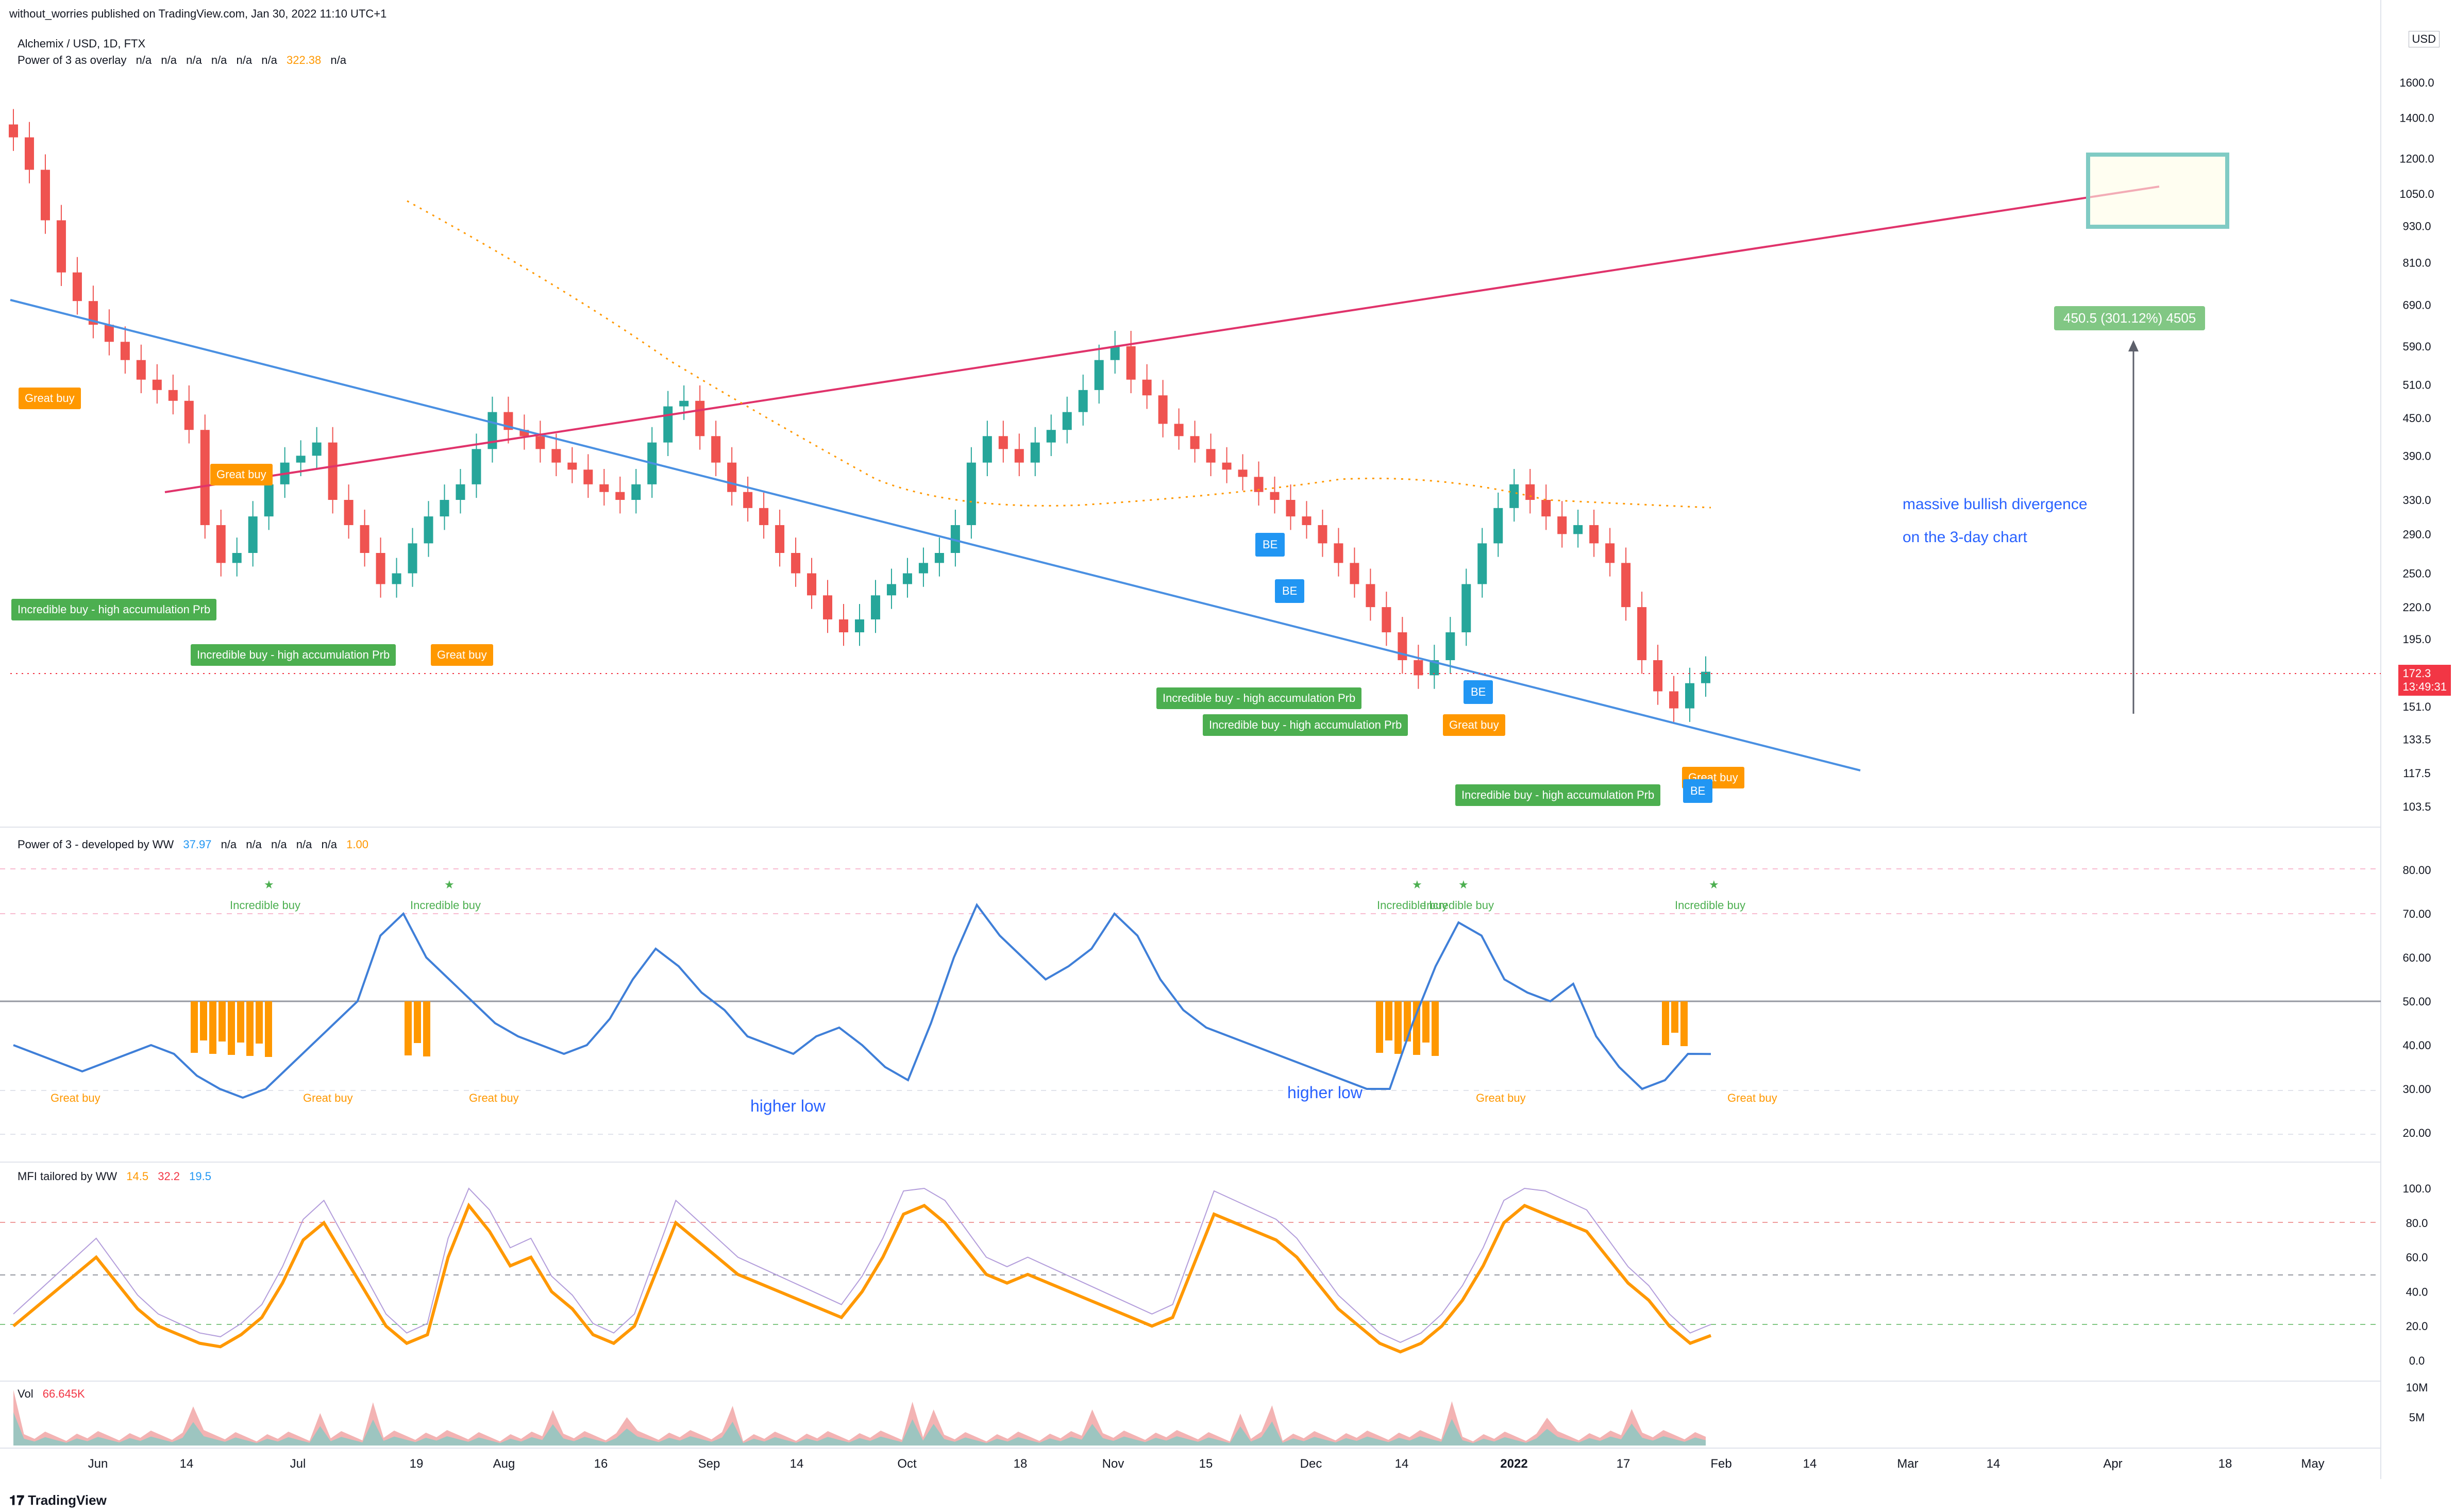  What do you see at coordinates (187, 1464) in the screenshot?
I see `time-tick-label: 14` at bounding box center [187, 1464].